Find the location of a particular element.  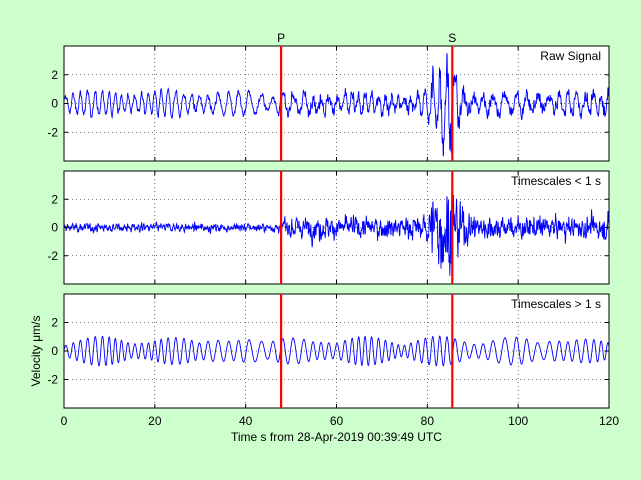

x-tick-label: 80 is located at coordinates (428, 421).